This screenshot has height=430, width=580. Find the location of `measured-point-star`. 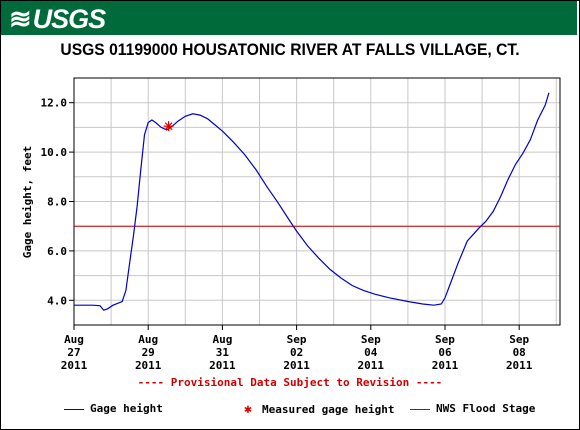

measured-point-star is located at coordinates (168, 126).